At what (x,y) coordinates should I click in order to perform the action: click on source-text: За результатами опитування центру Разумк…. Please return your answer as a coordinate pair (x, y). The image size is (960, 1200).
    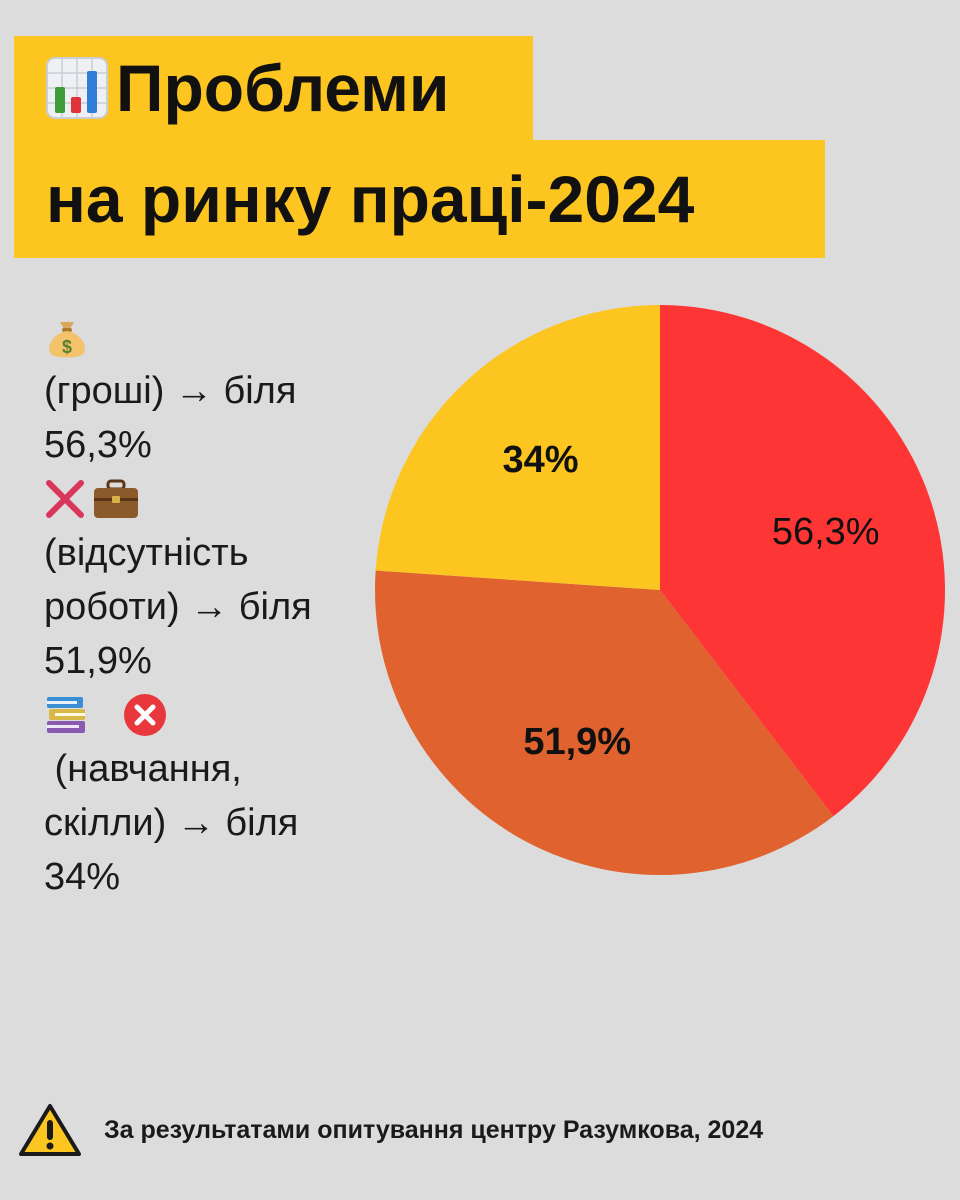
    Looking at the image, I should click on (434, 1129).